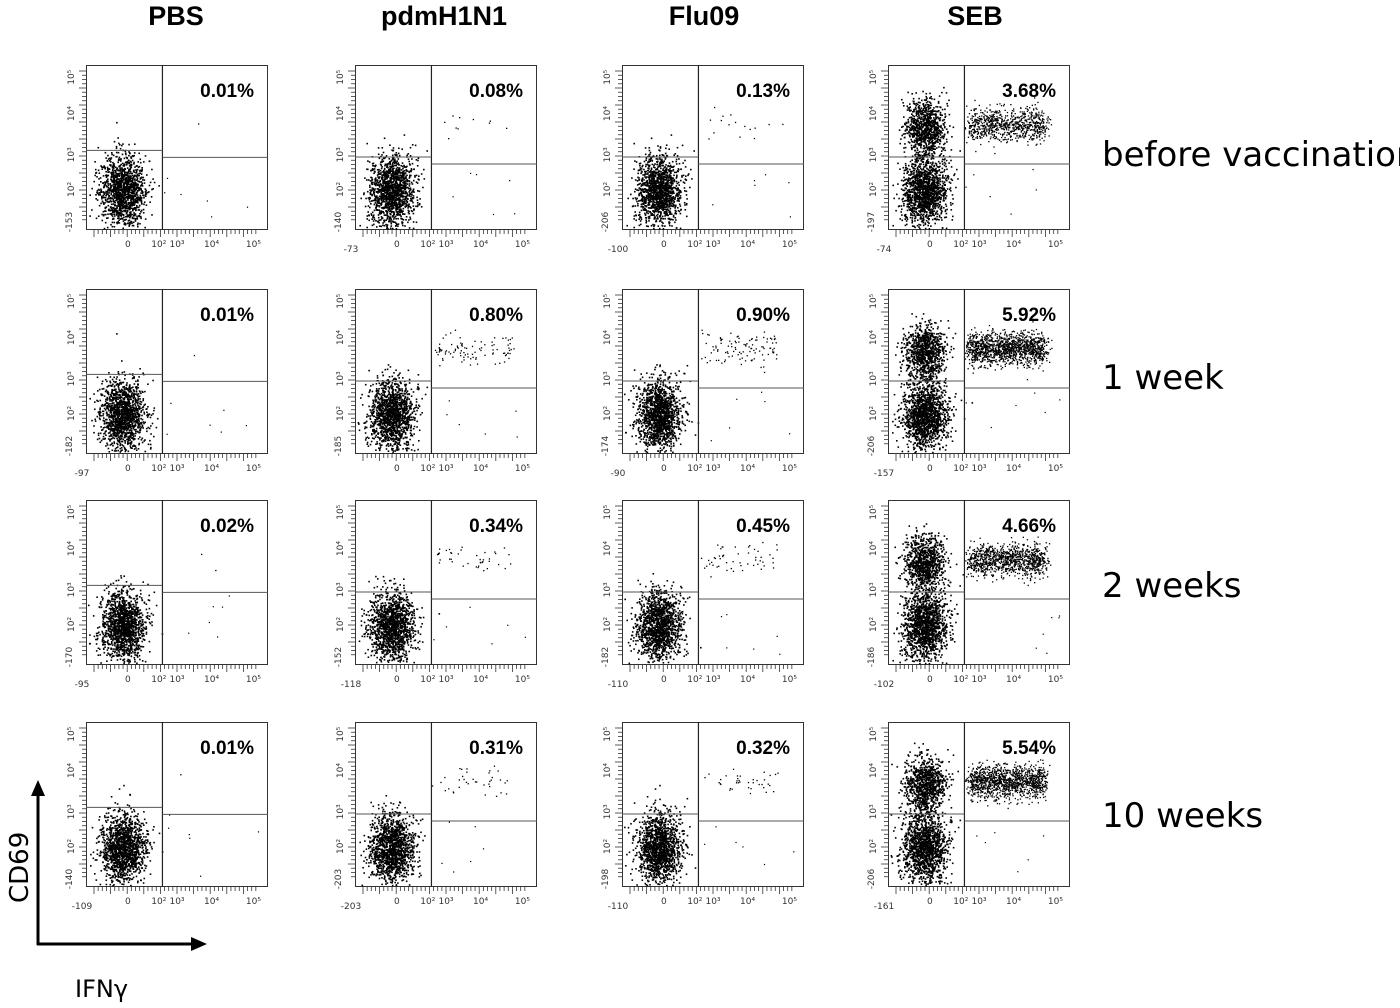 The height and width of the screenshot is (1008, 1400). What do you see at coordinates (82, 474) in the screenshot?
I see `x-min-label: -97` at bounding box center [82, 474].